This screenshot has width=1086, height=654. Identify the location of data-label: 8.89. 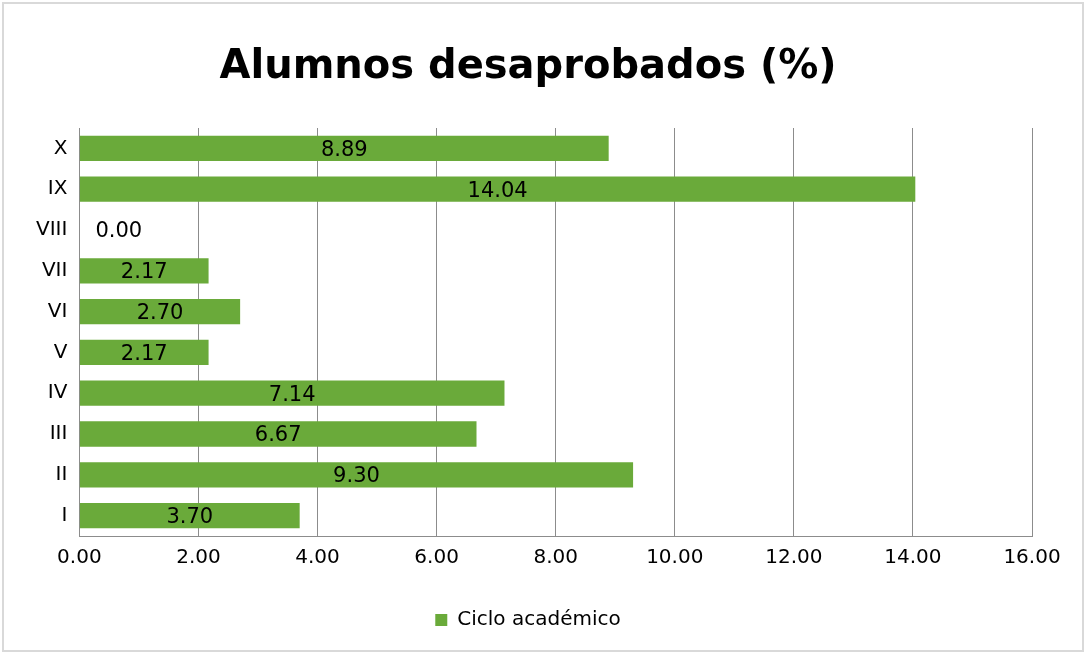
(344, 148).